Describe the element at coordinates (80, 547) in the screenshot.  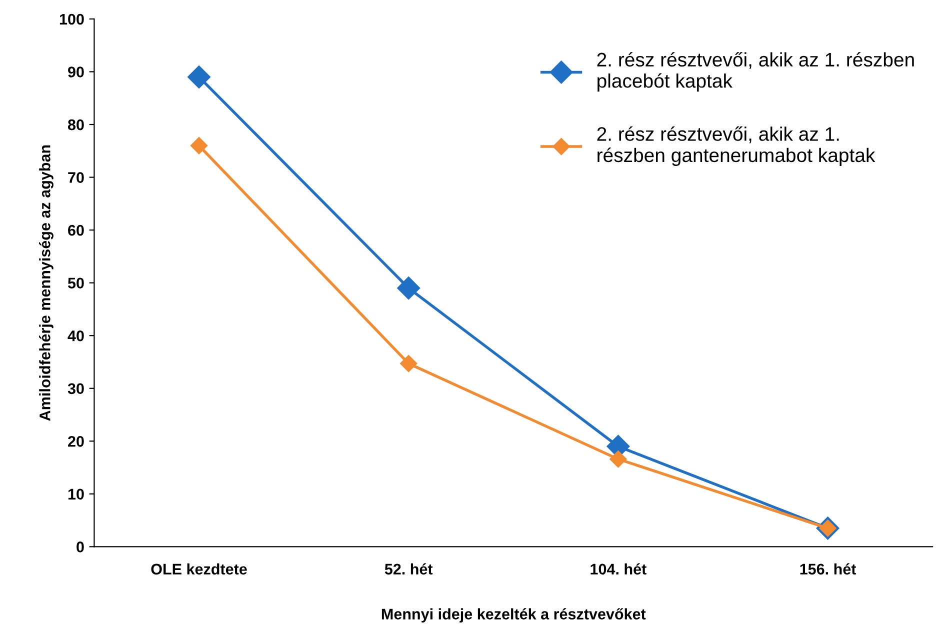
I see `y-tick-label: 0` at that location.